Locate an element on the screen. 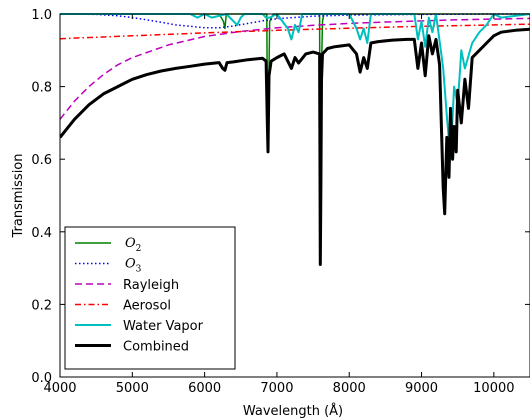  series-line-aerosol is located at coordinates (295, 31).